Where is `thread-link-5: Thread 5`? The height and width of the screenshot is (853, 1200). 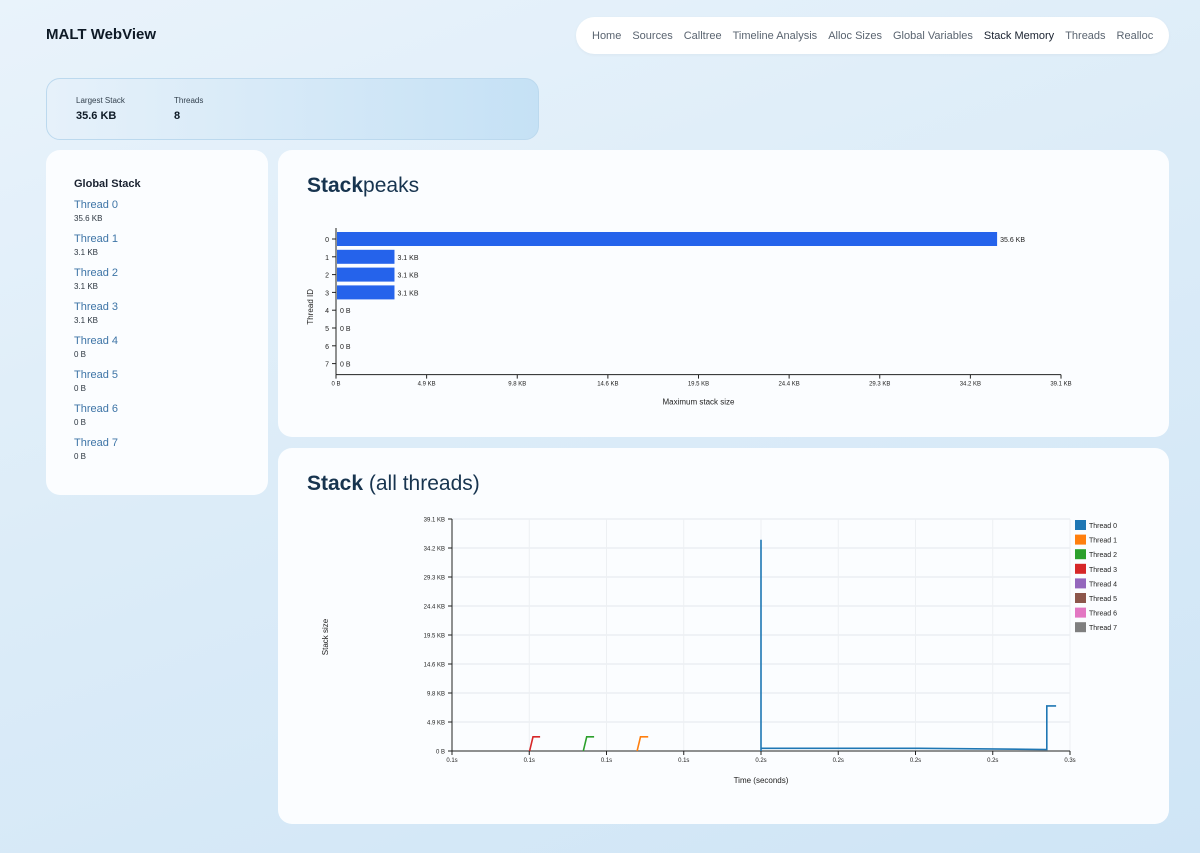 thread-link-5: Thread 5 is located at coordinates (96, 375).